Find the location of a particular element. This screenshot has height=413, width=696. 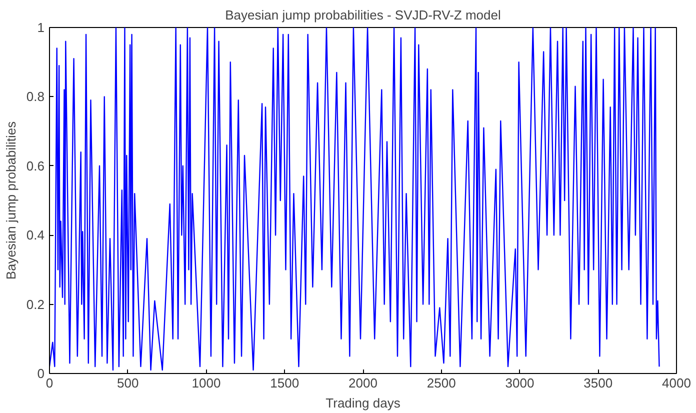

y-tick-label: 0.2 is located at coordinates (35, 304).